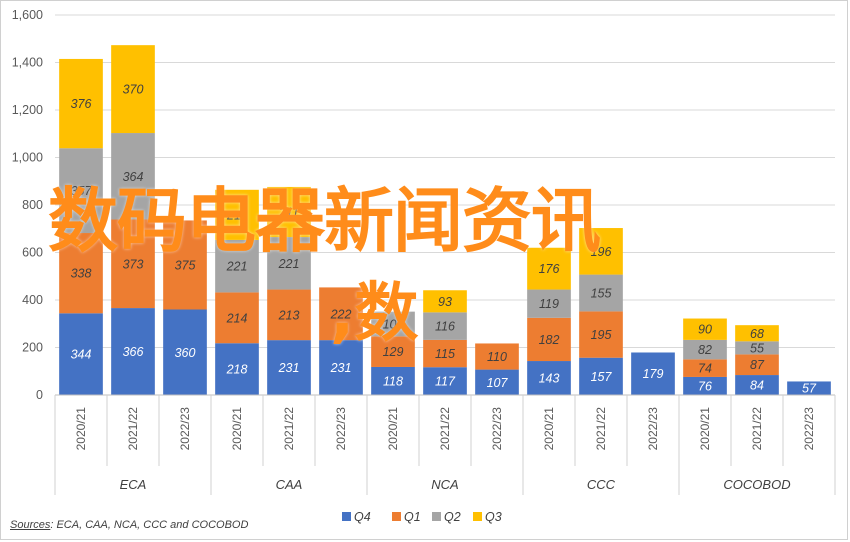  I want to click on data-label: 375, so click(185, 265).